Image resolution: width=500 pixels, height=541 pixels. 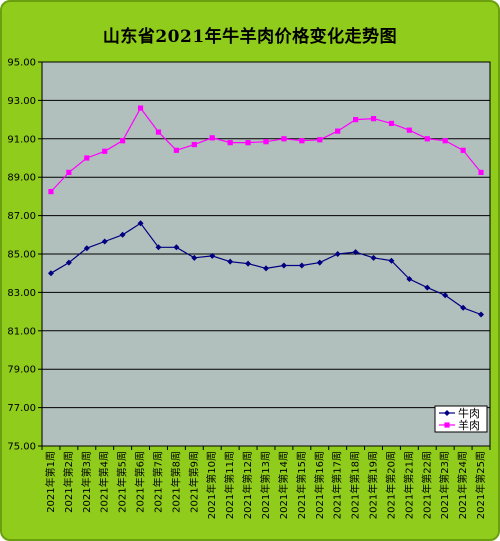 What do you see at coordinates (373, 485) in the screenshot?
I see `x-tick-label: 2021年第19周` at bounding box center [373, 485].